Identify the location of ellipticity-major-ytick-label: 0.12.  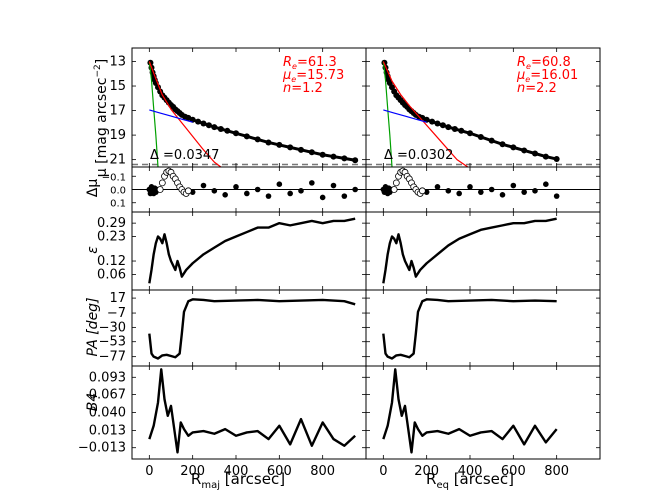
(111, 261).